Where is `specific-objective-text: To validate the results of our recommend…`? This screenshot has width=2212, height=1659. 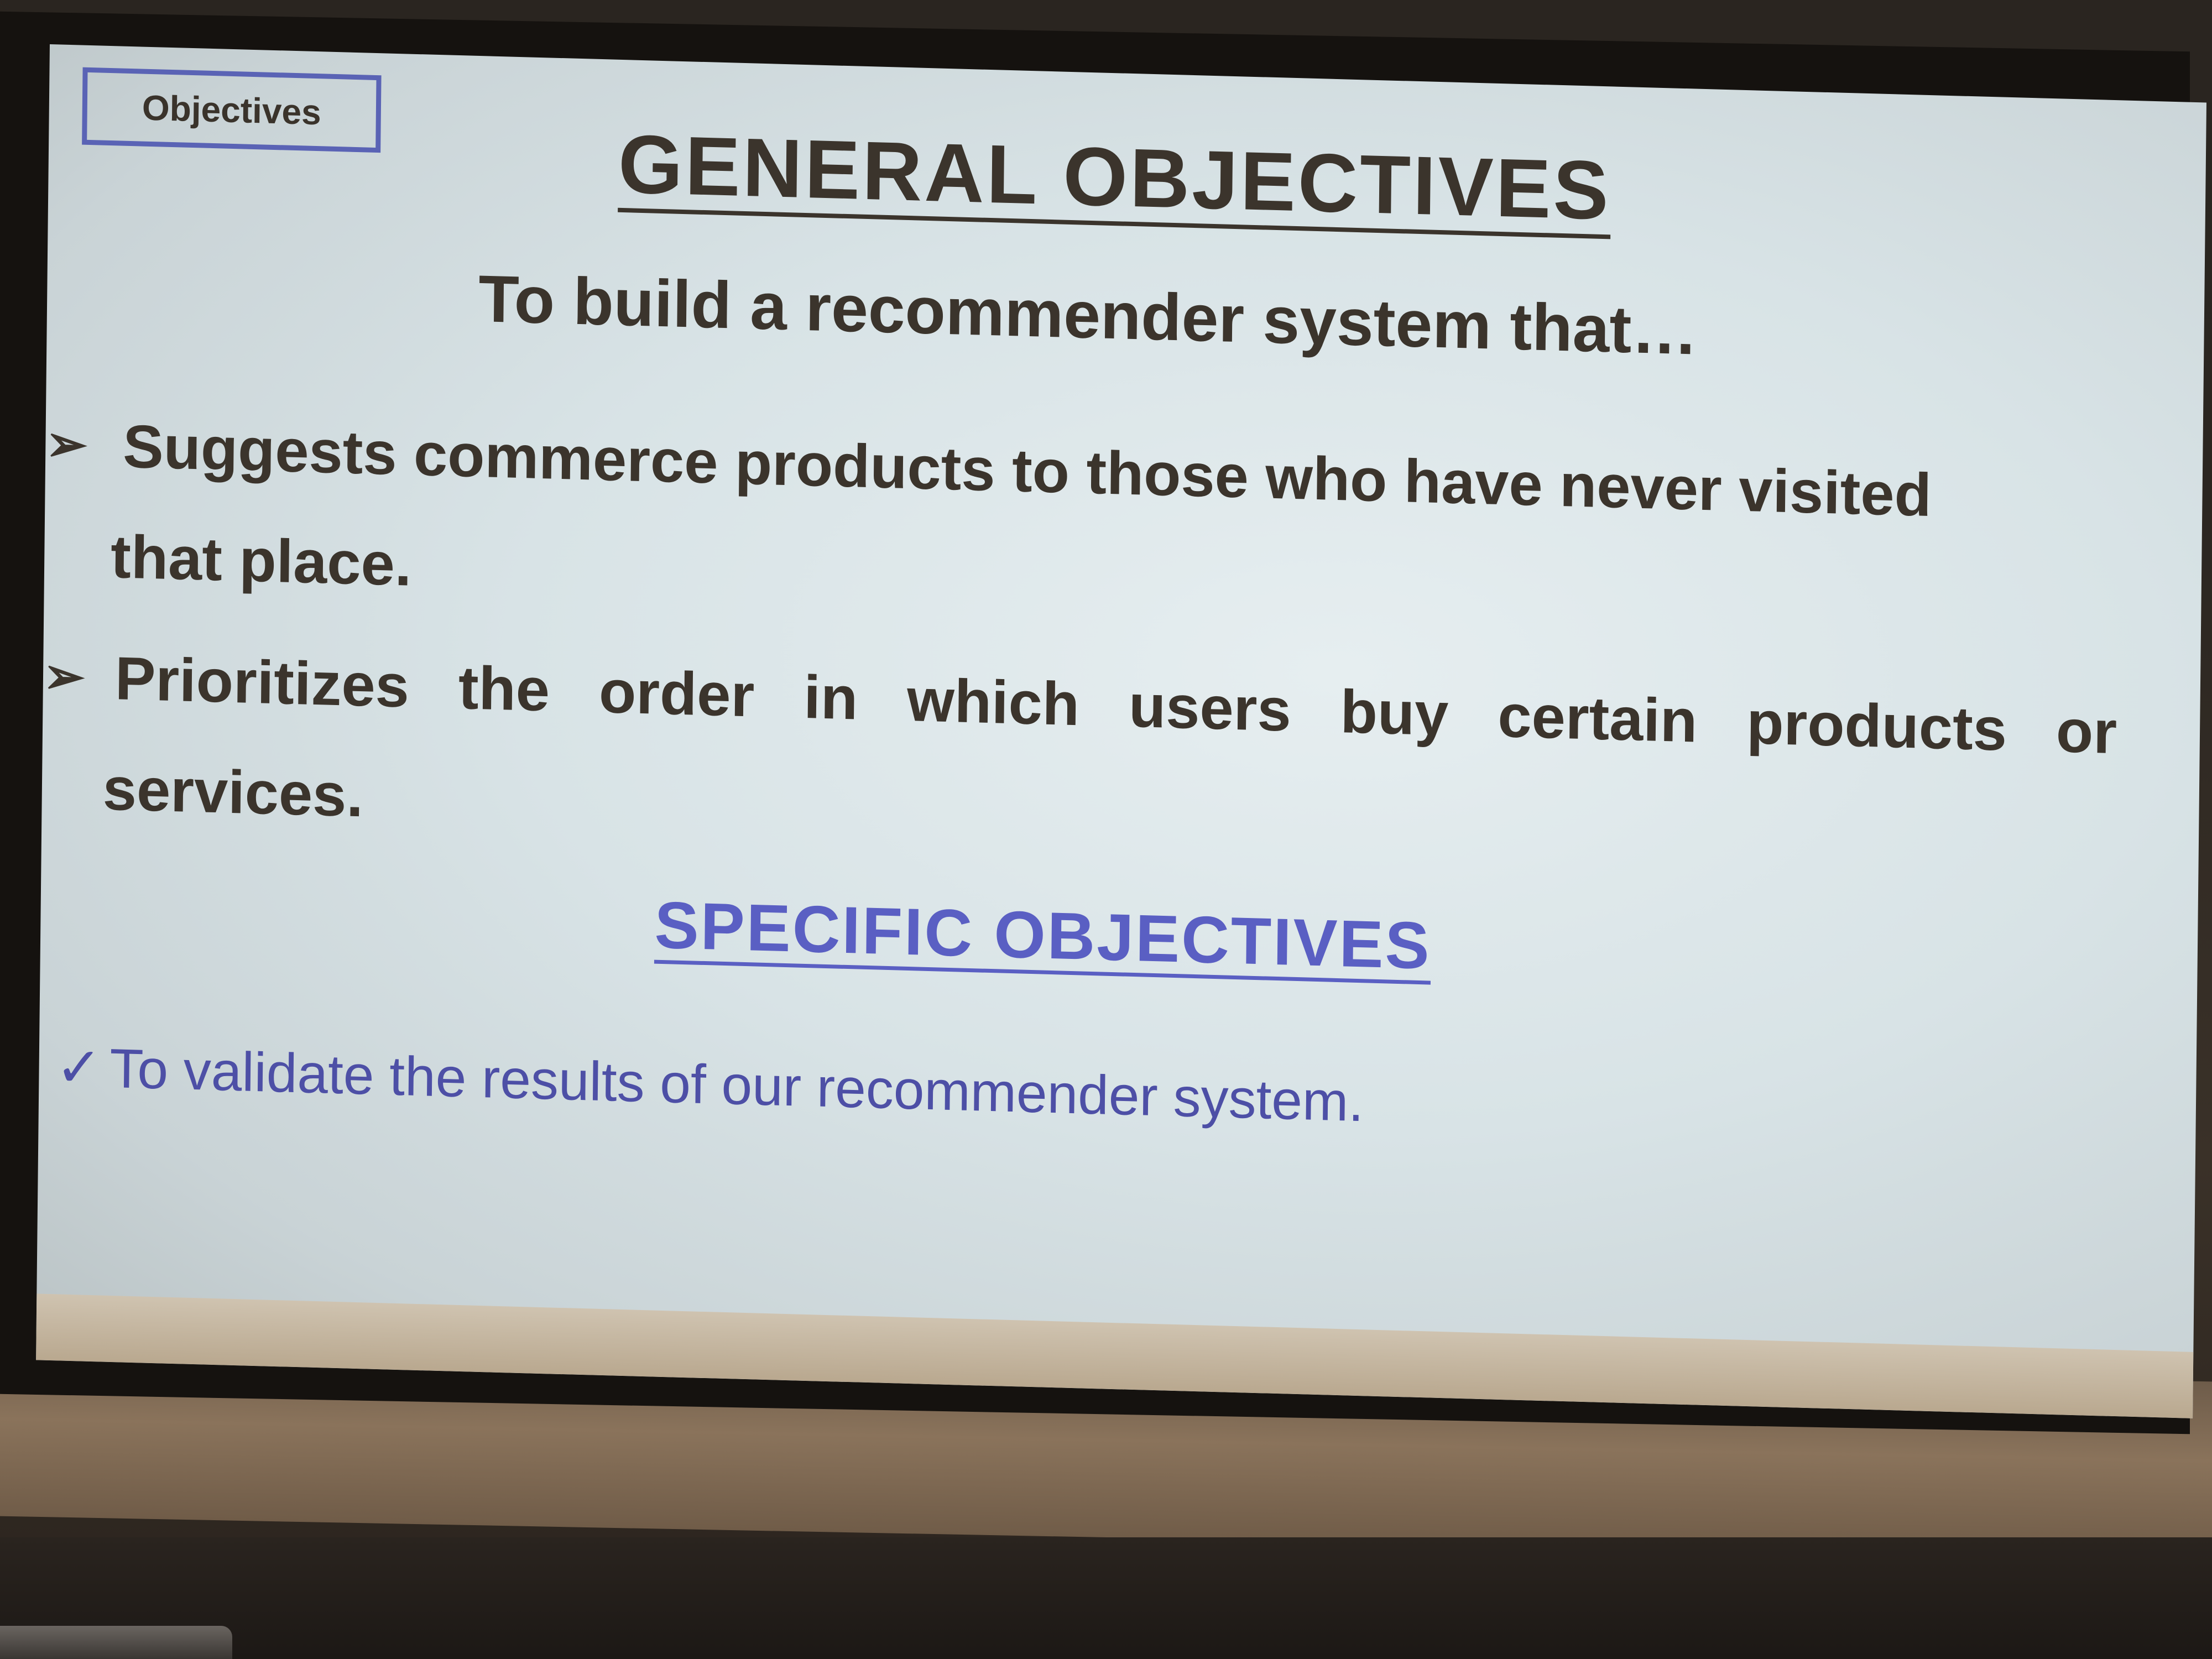 specific-objective-text: To validate the results of our recommend… is located at coordinates (737, 1086).